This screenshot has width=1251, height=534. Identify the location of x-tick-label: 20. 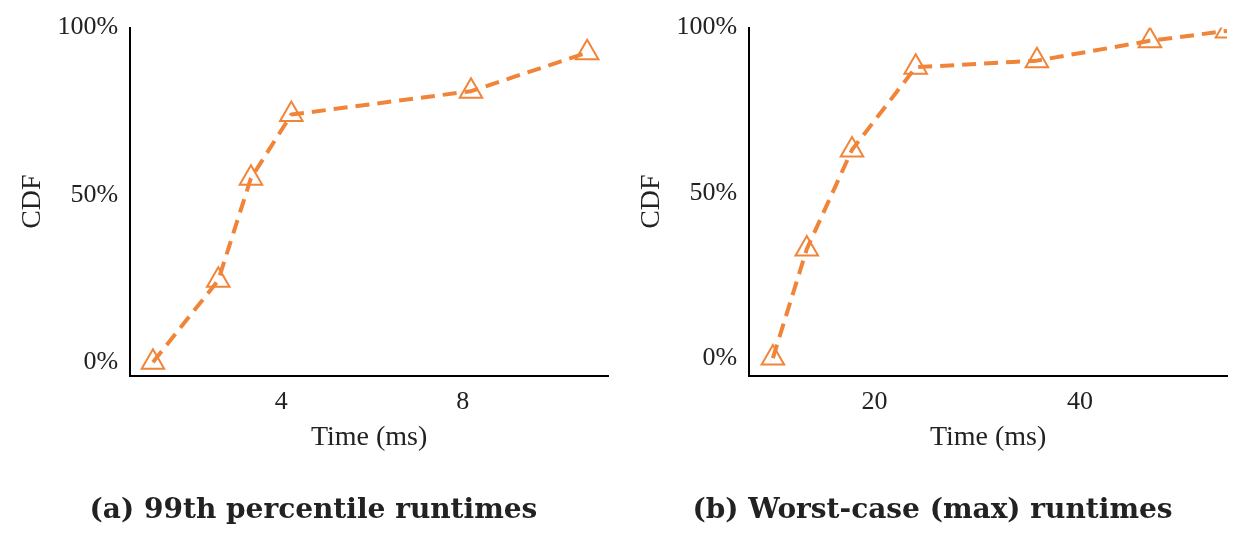
(874, 401).